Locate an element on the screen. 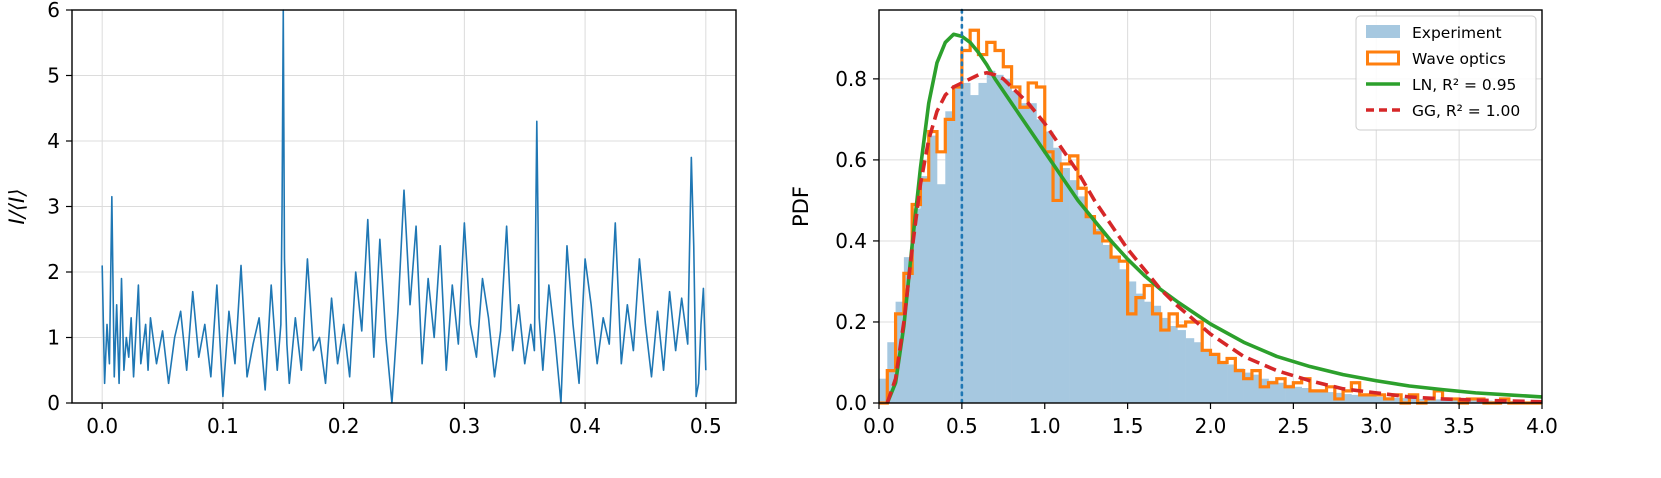 Image resolution: width=1661 pixels, height=478 pixels. legend-label: GG, R² = 1.00 is located at coordinates (1466, 111).